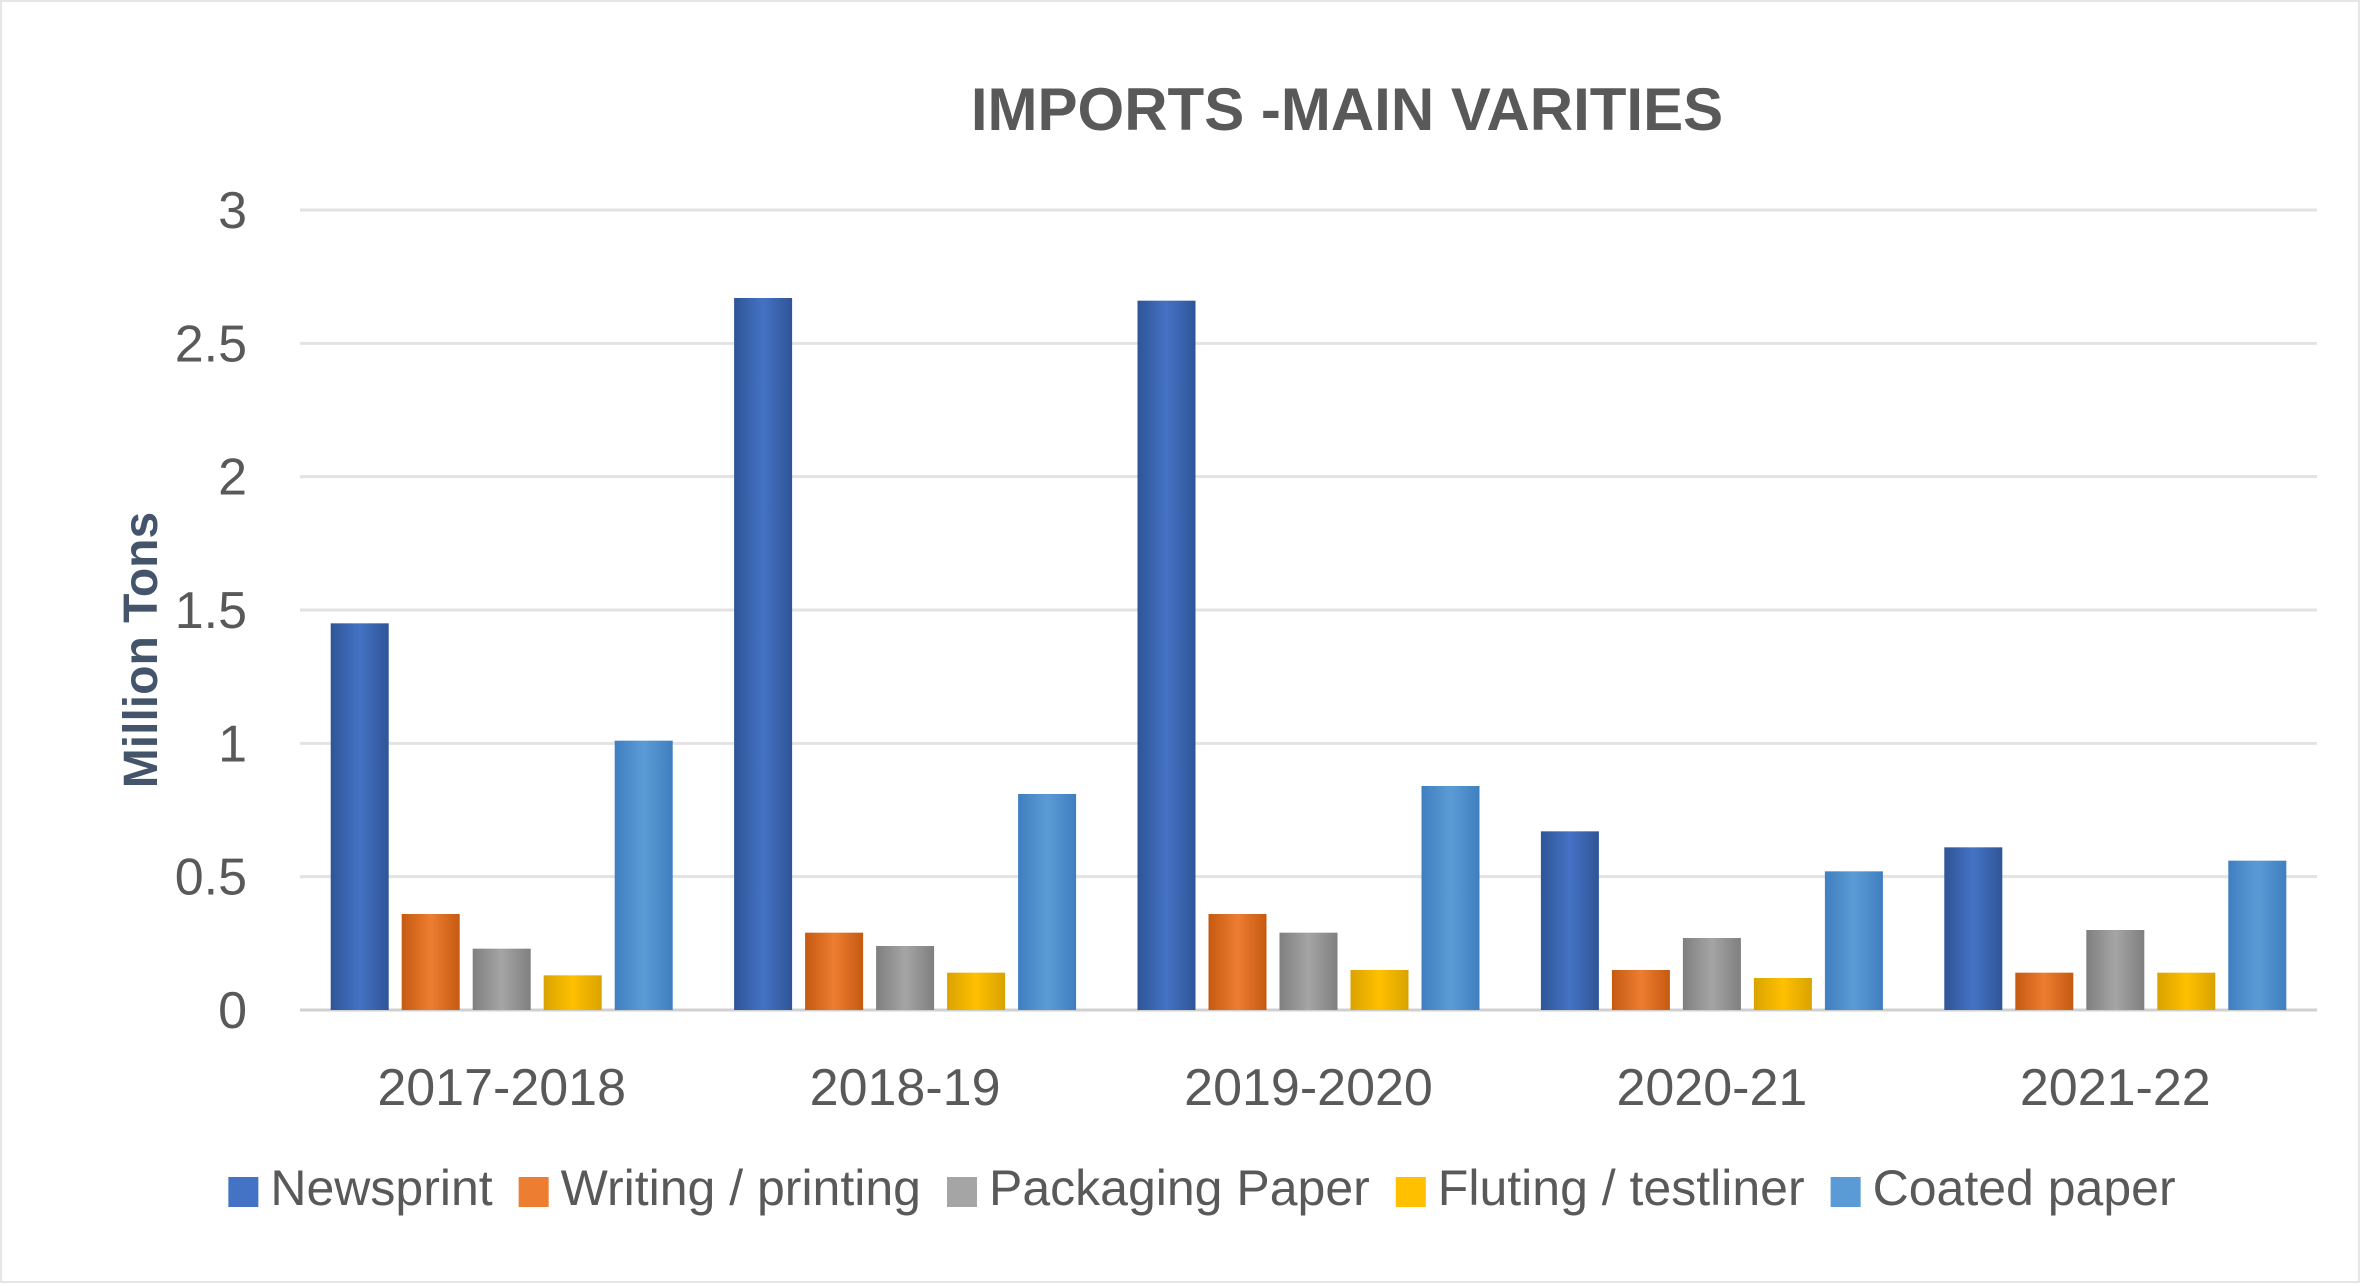 Image resolution: width=2360 pixels, height=1285 pixels. I want to click on y-tick-label: 1.5, so click(211, 611).